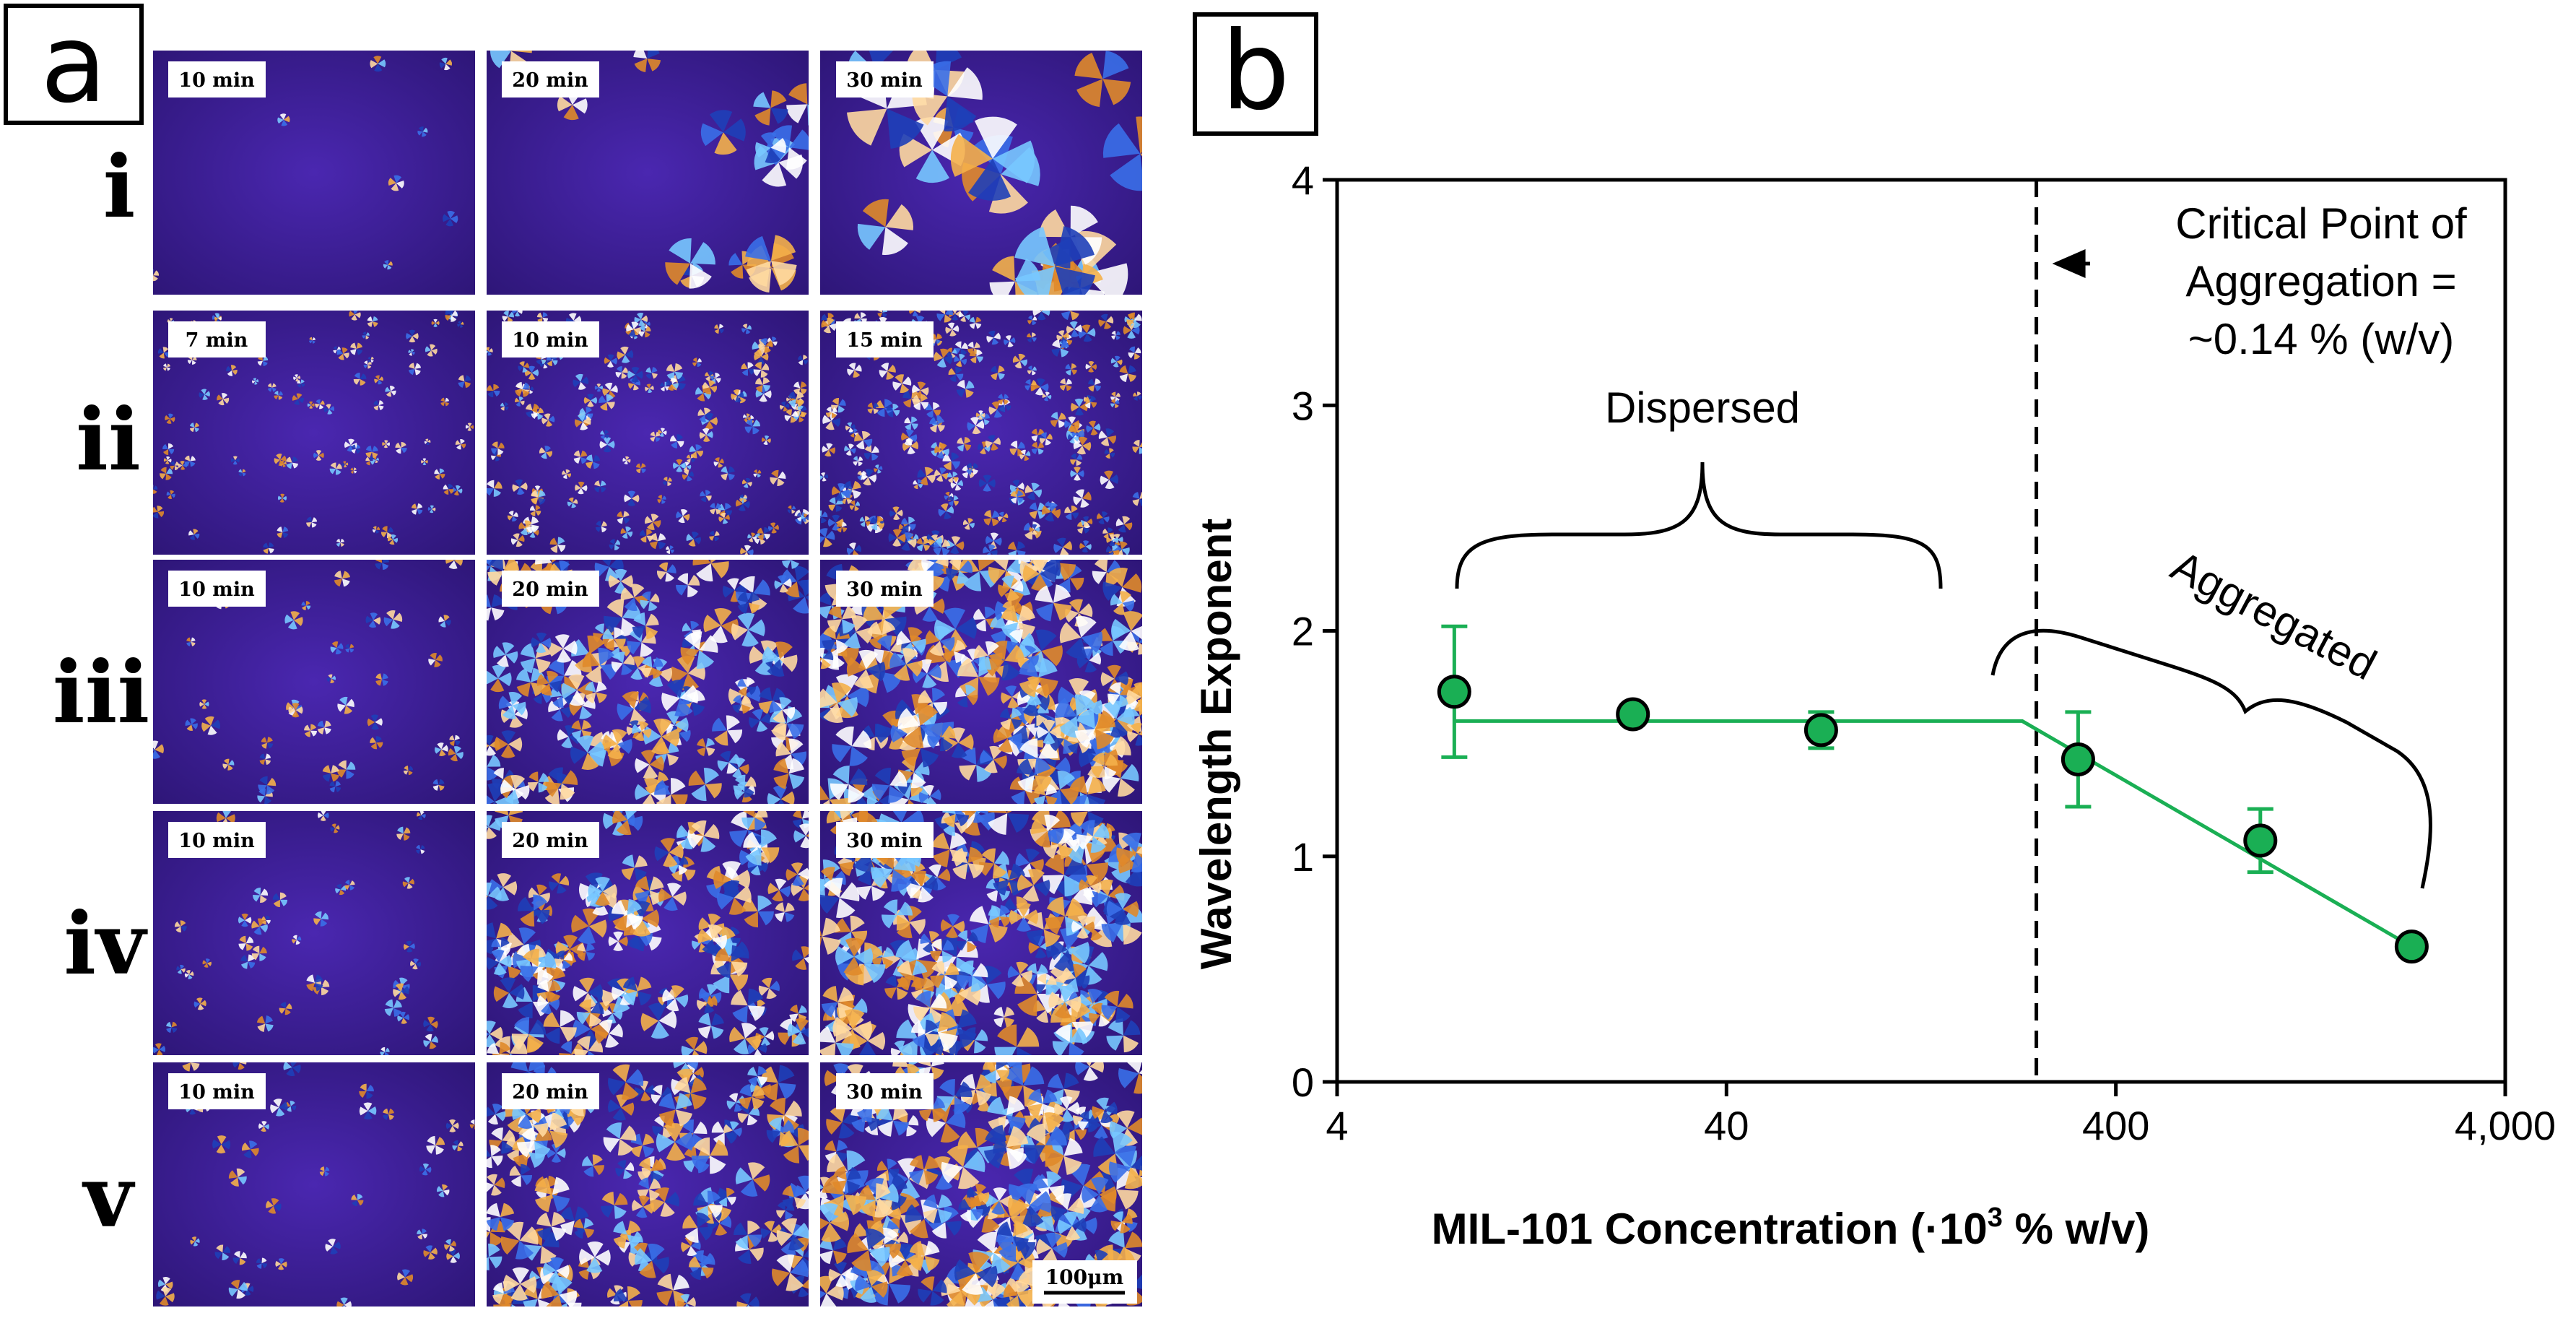  Describe the element at coordinates (1216, 744) in the screenshot. I see `y-axis-title: Wavelength Exponent` at that location.